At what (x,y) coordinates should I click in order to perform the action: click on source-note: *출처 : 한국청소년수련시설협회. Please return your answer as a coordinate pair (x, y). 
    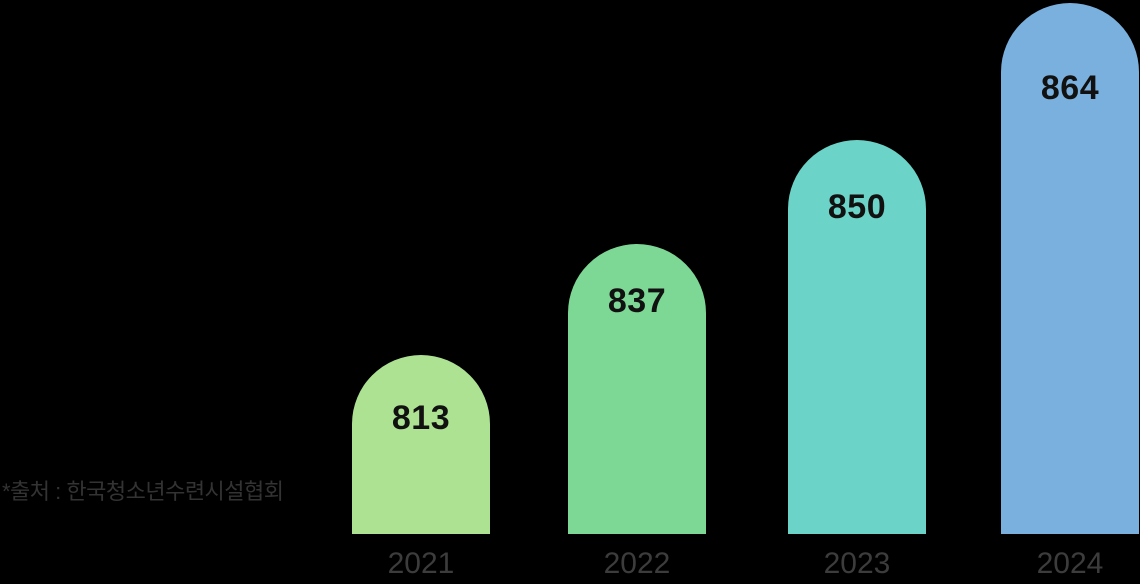
    Looking at the image, I should click on (143, 491).